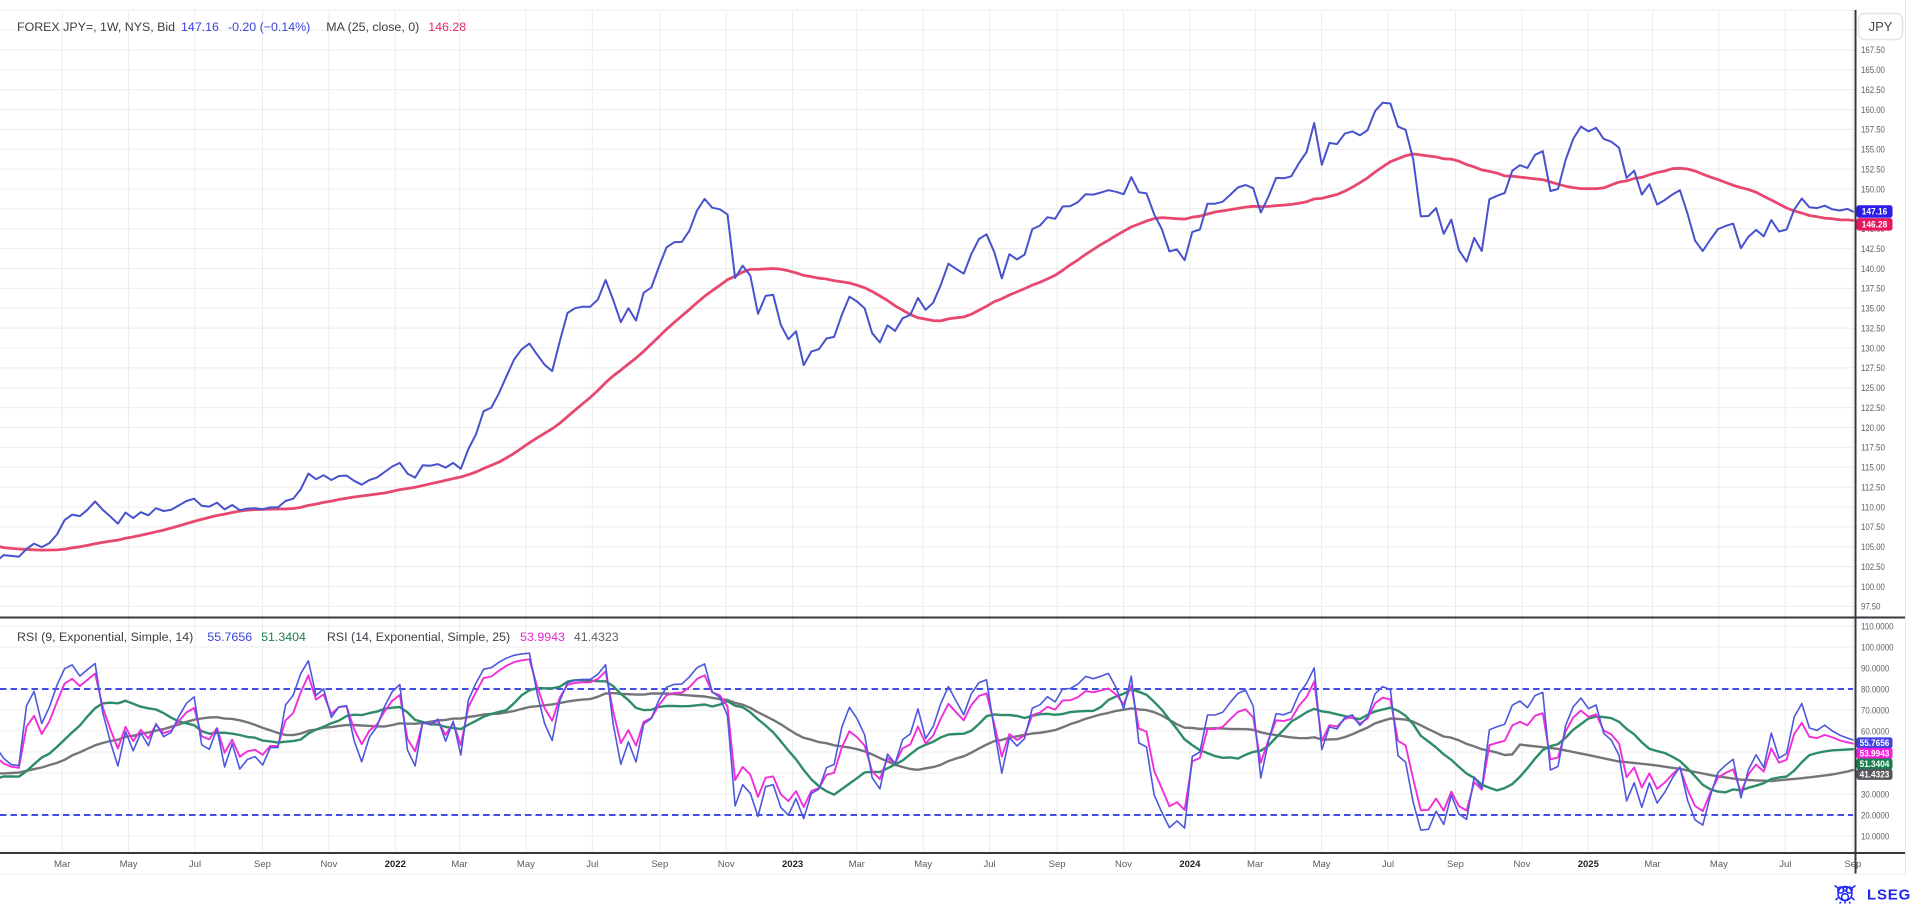  I want to click on svg-text: 155.00, so click(1873, 150).